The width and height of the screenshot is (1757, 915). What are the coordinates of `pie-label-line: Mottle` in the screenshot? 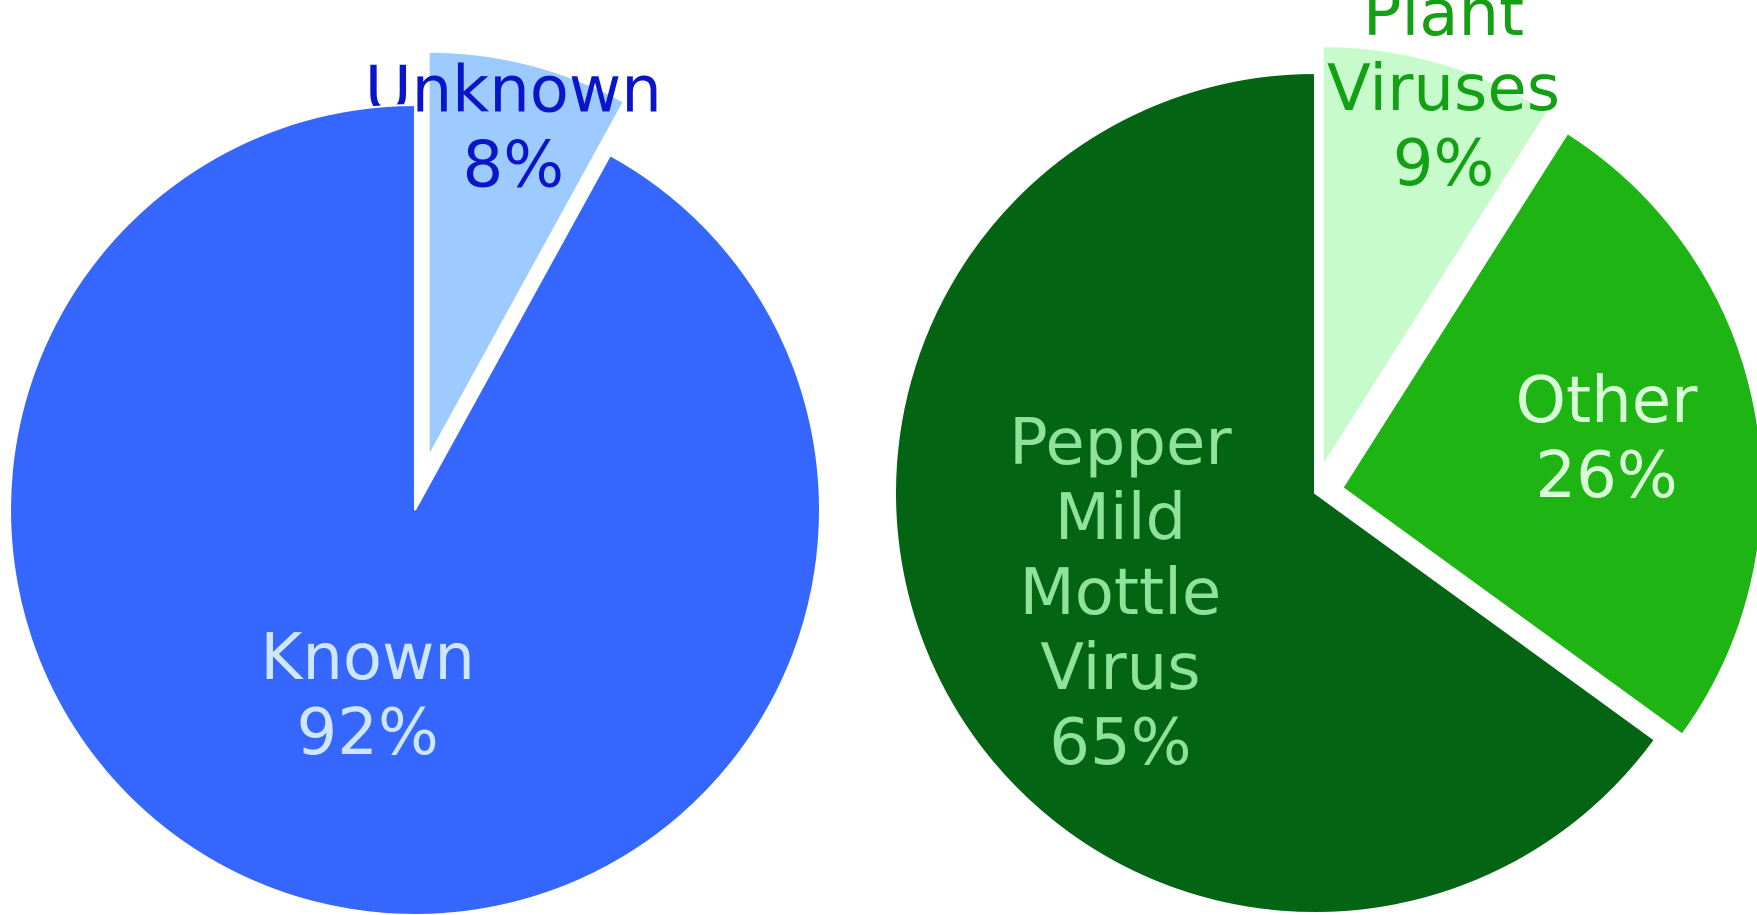 It's located at (1121, 593).